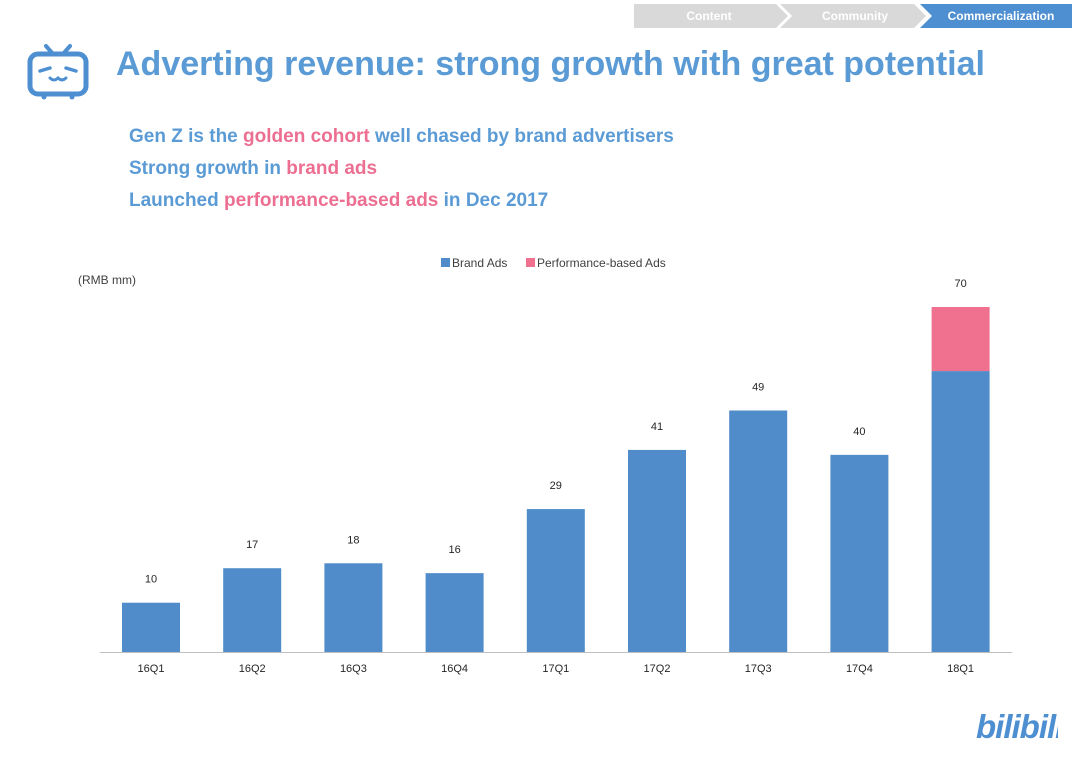 Image resolution: width=1080 pixels, height=762 pixels. Describe the element at coordinates (859, 669) in the screenshot. I see `x-tick-17q4: 17Q4` at that location.